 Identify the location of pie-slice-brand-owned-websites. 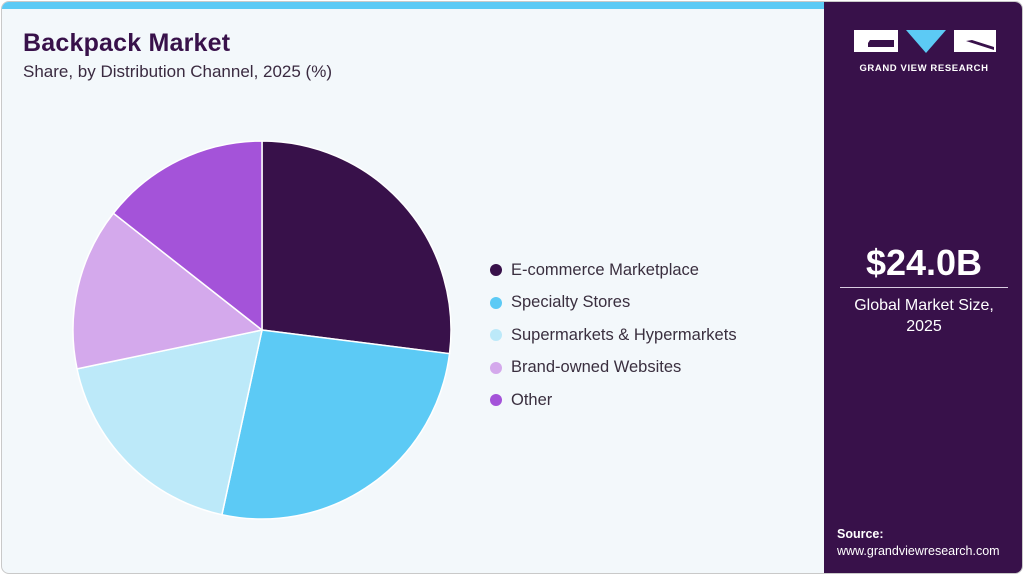
(168, 291).